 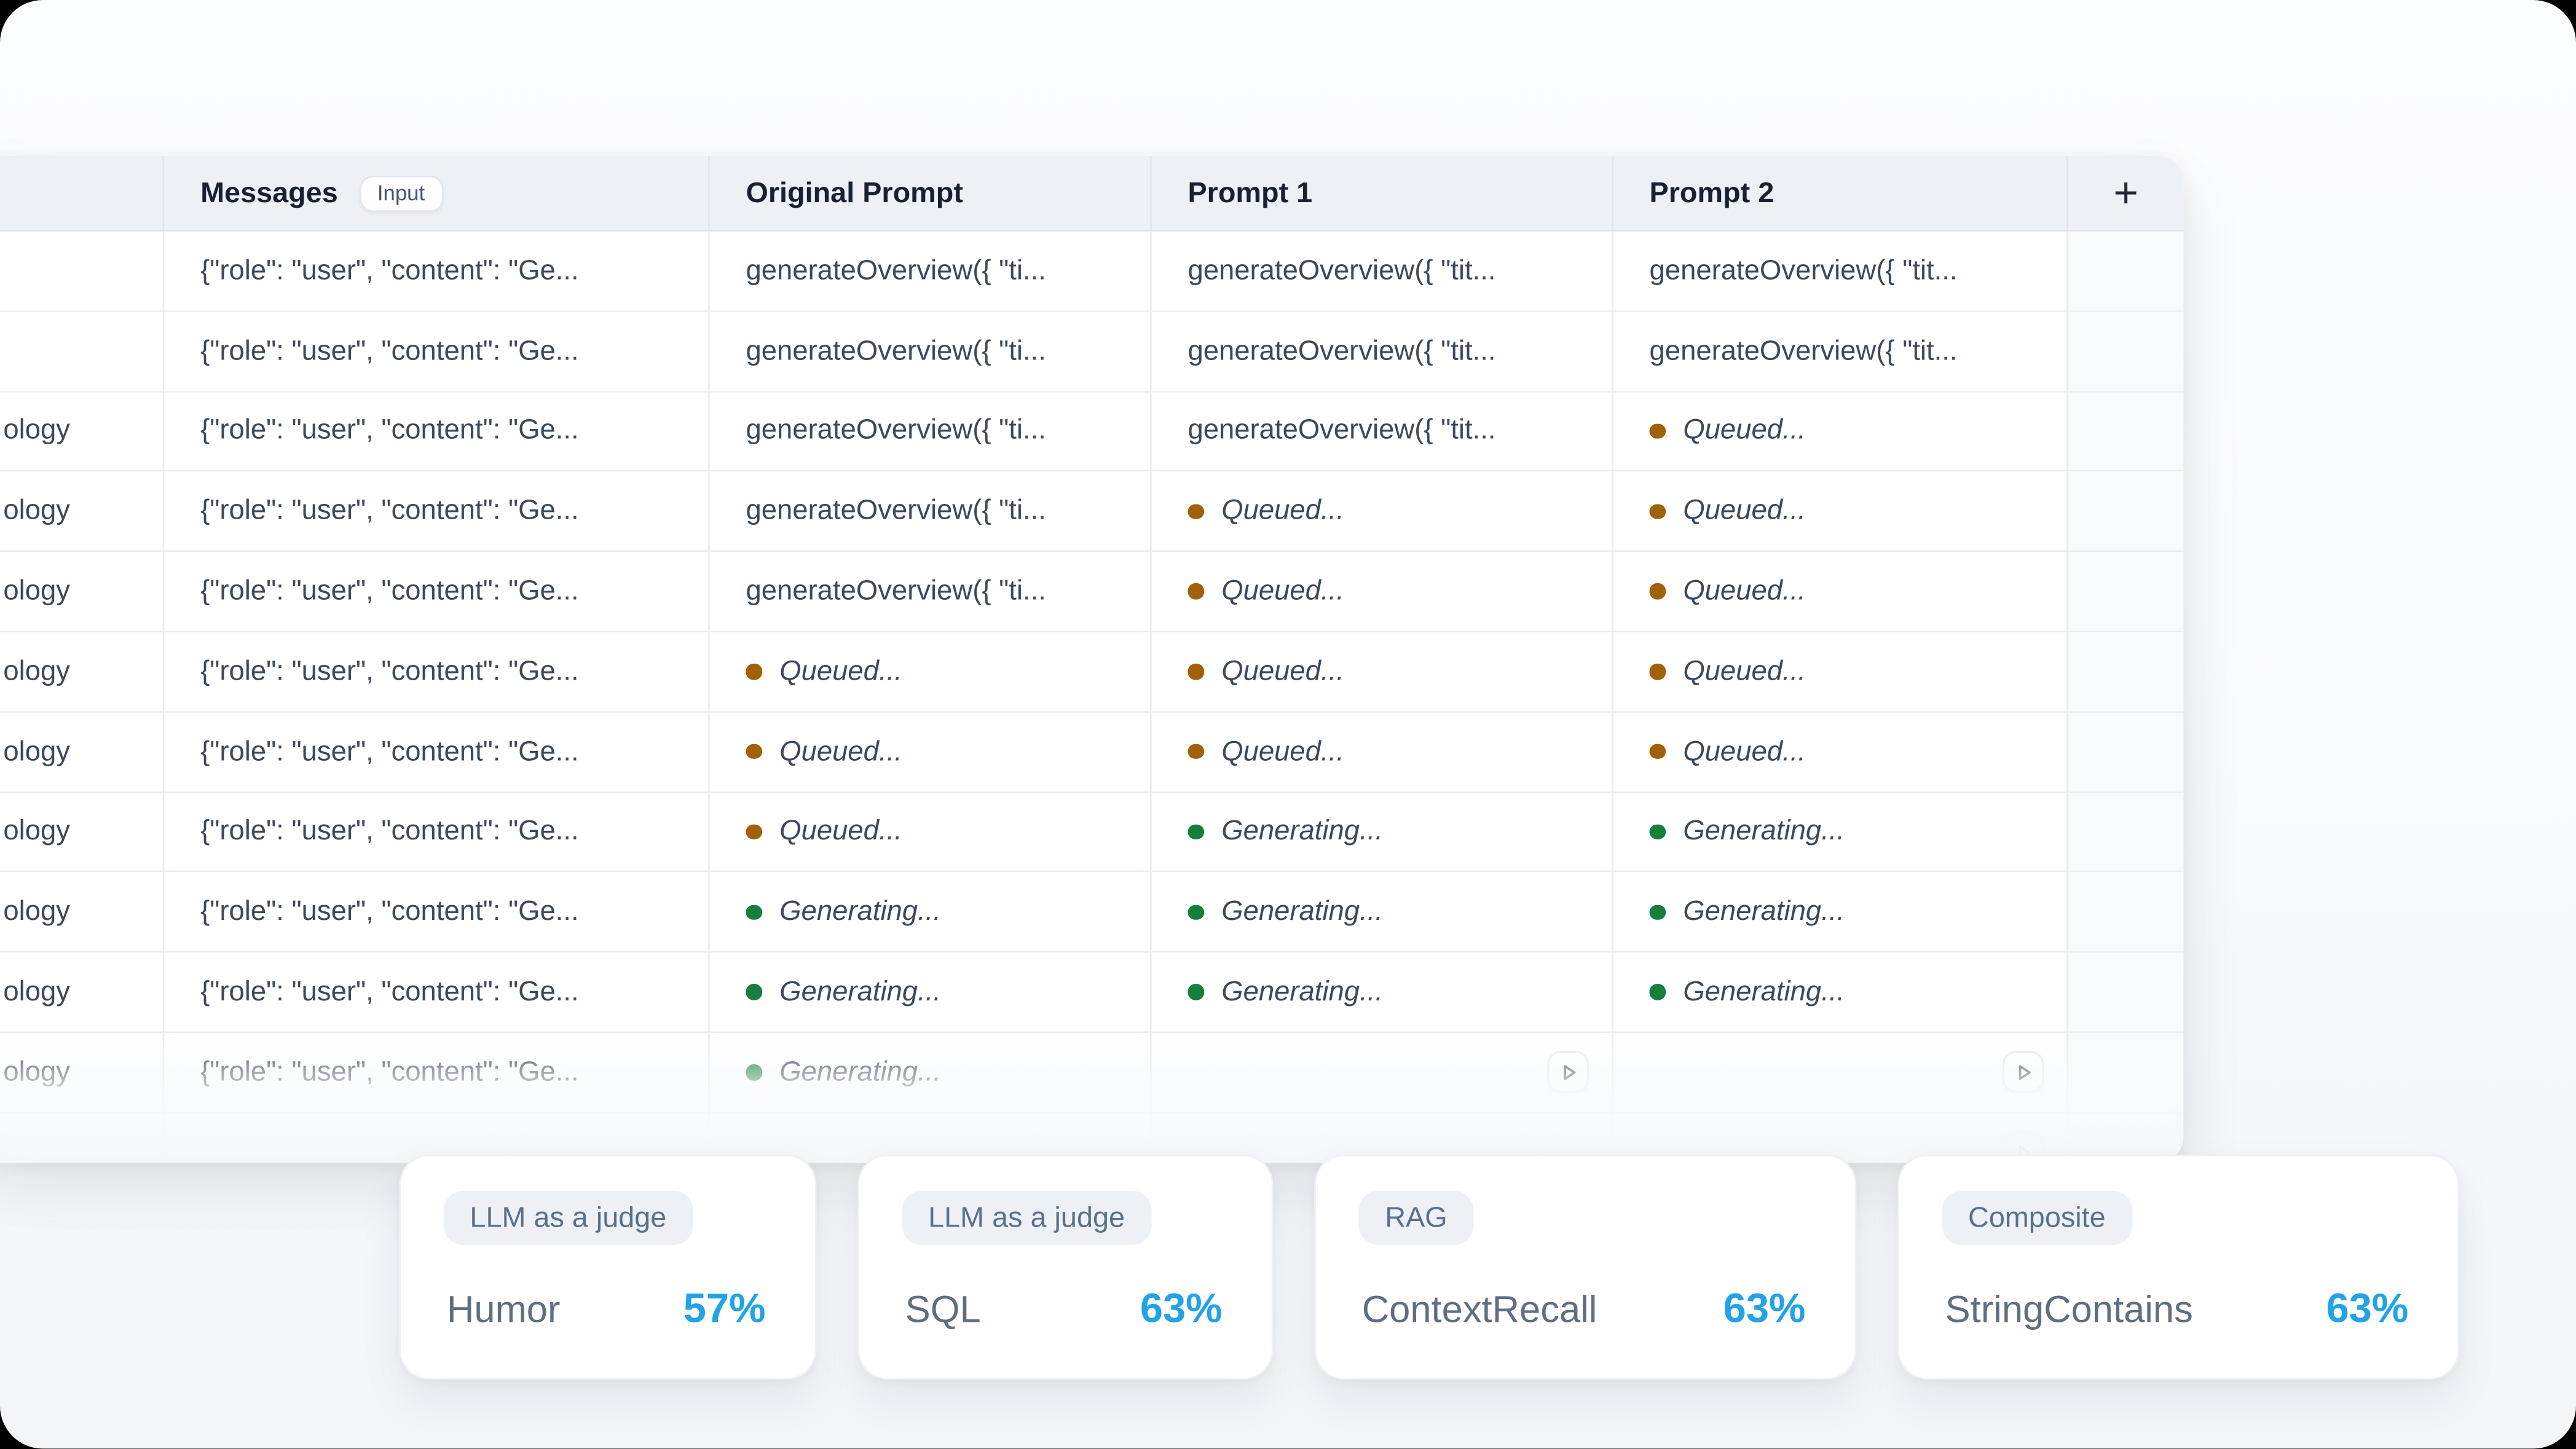 What do you see at coordinates (1479, 1308) in the screenshot?
I see `metric-name: ContextRecall` at bounding box center [1479, 1308].